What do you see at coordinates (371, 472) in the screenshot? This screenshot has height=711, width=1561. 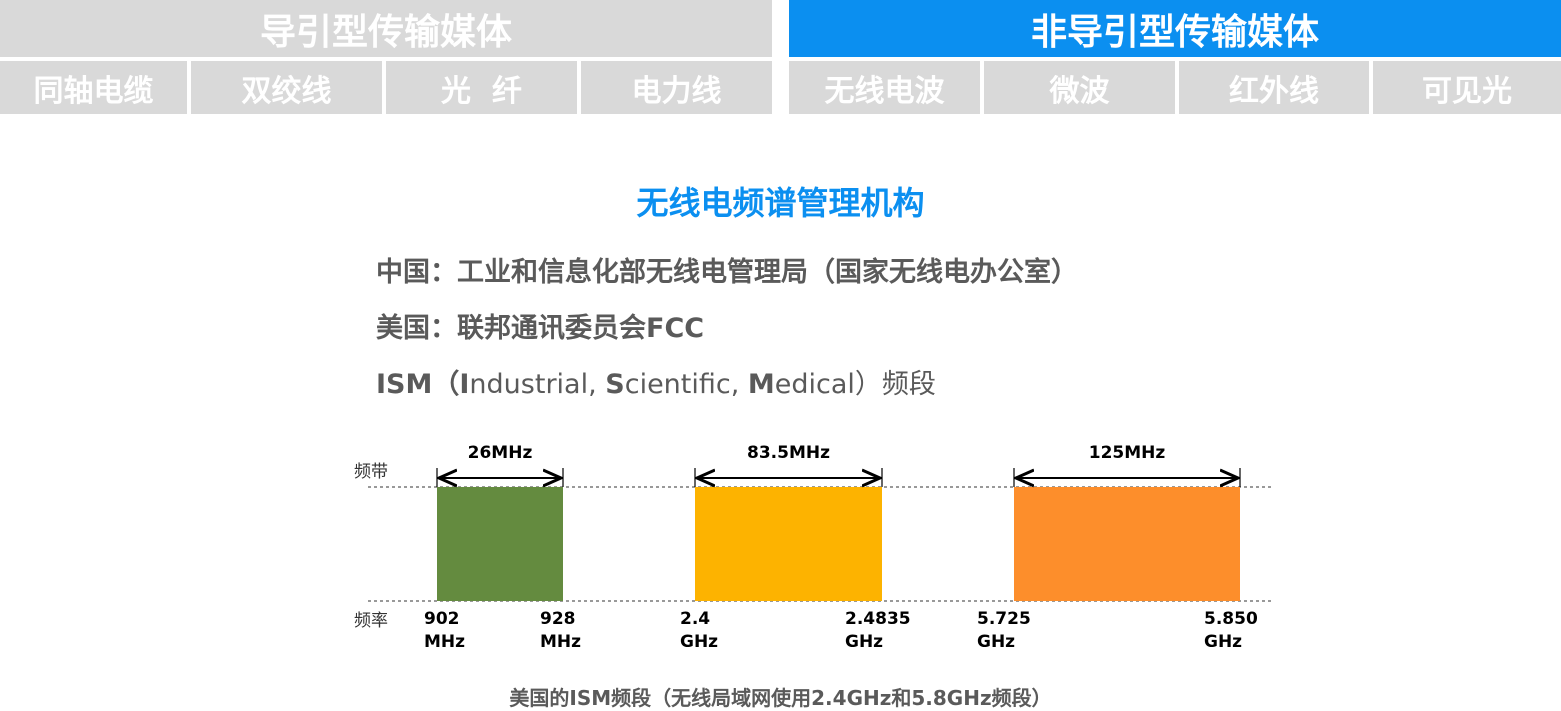 I see `band-axis-label: 频带` at bounding box center [371, 472].